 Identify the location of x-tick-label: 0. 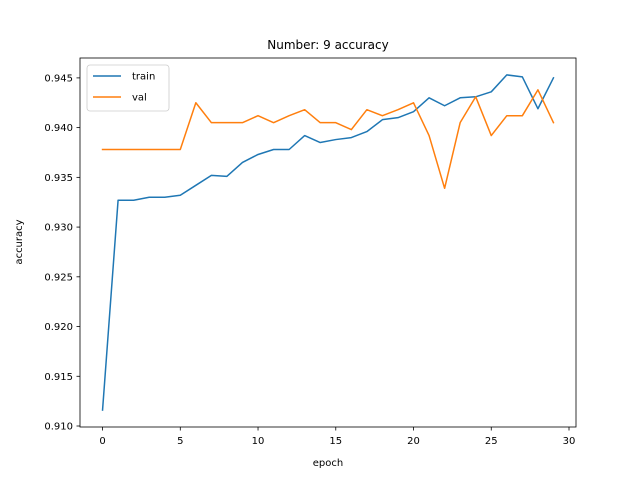
(102, 441).